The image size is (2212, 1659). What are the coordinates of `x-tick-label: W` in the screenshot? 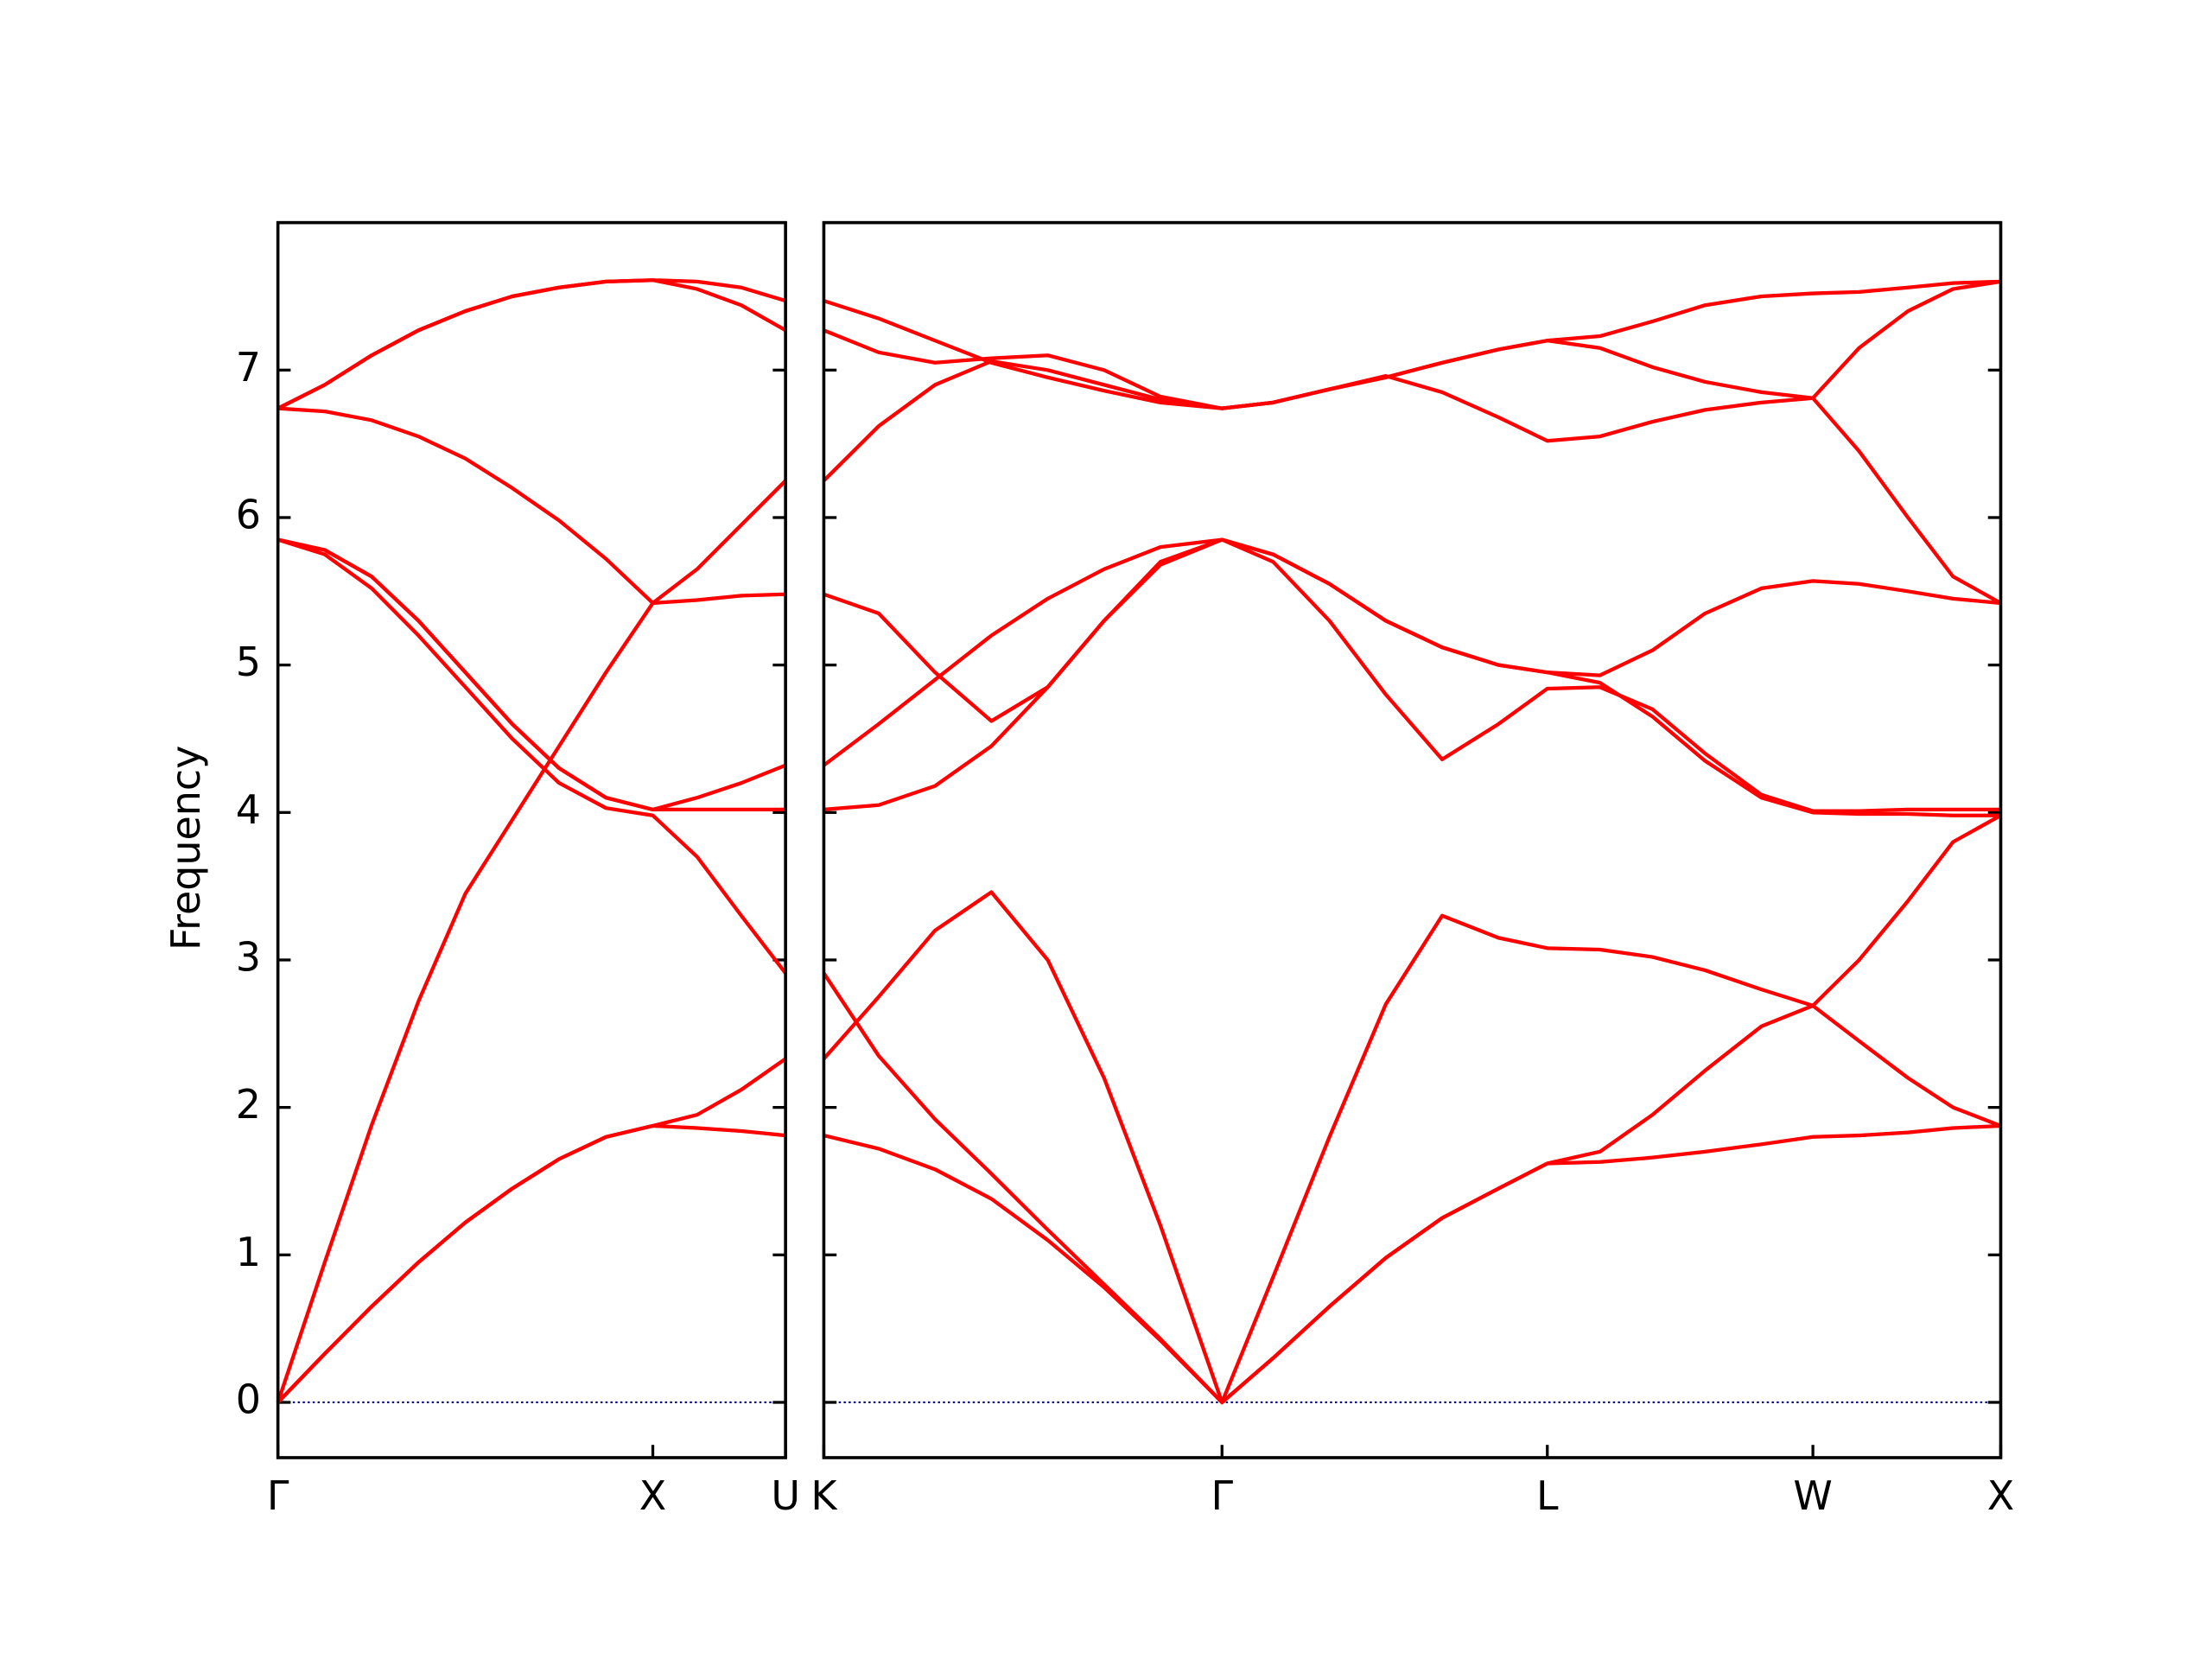 It's located at (1812, 1495).